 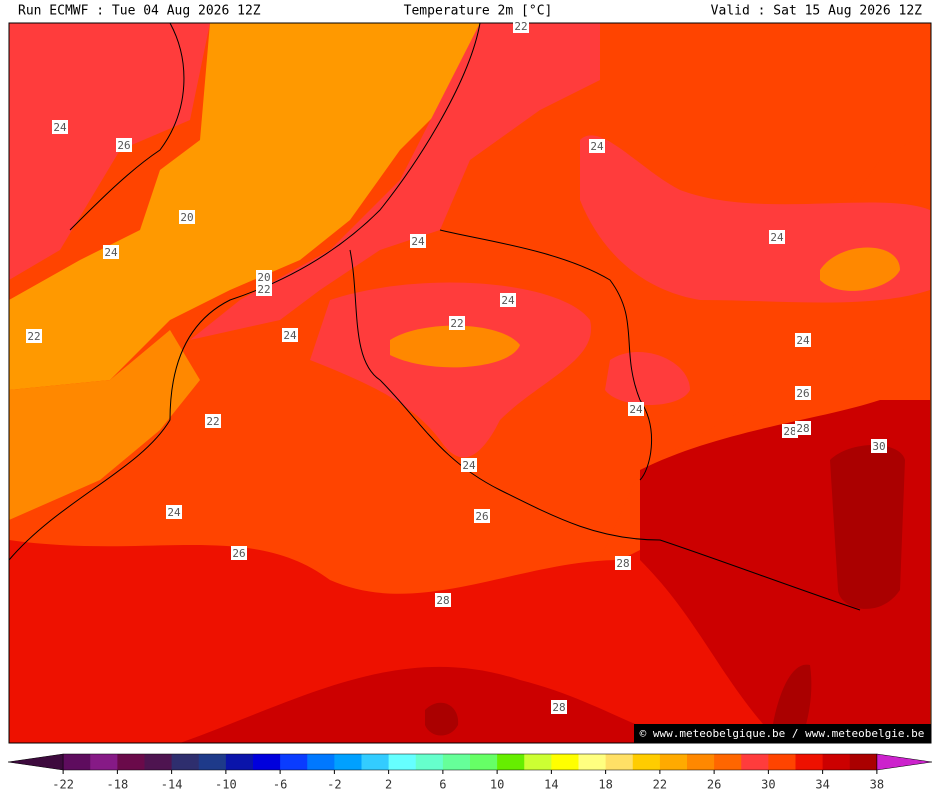 What do you see at coordinates (714, 785) in the screenshot?
I see `colorbar-tick-label: 26` at bounding box center [714, 785].